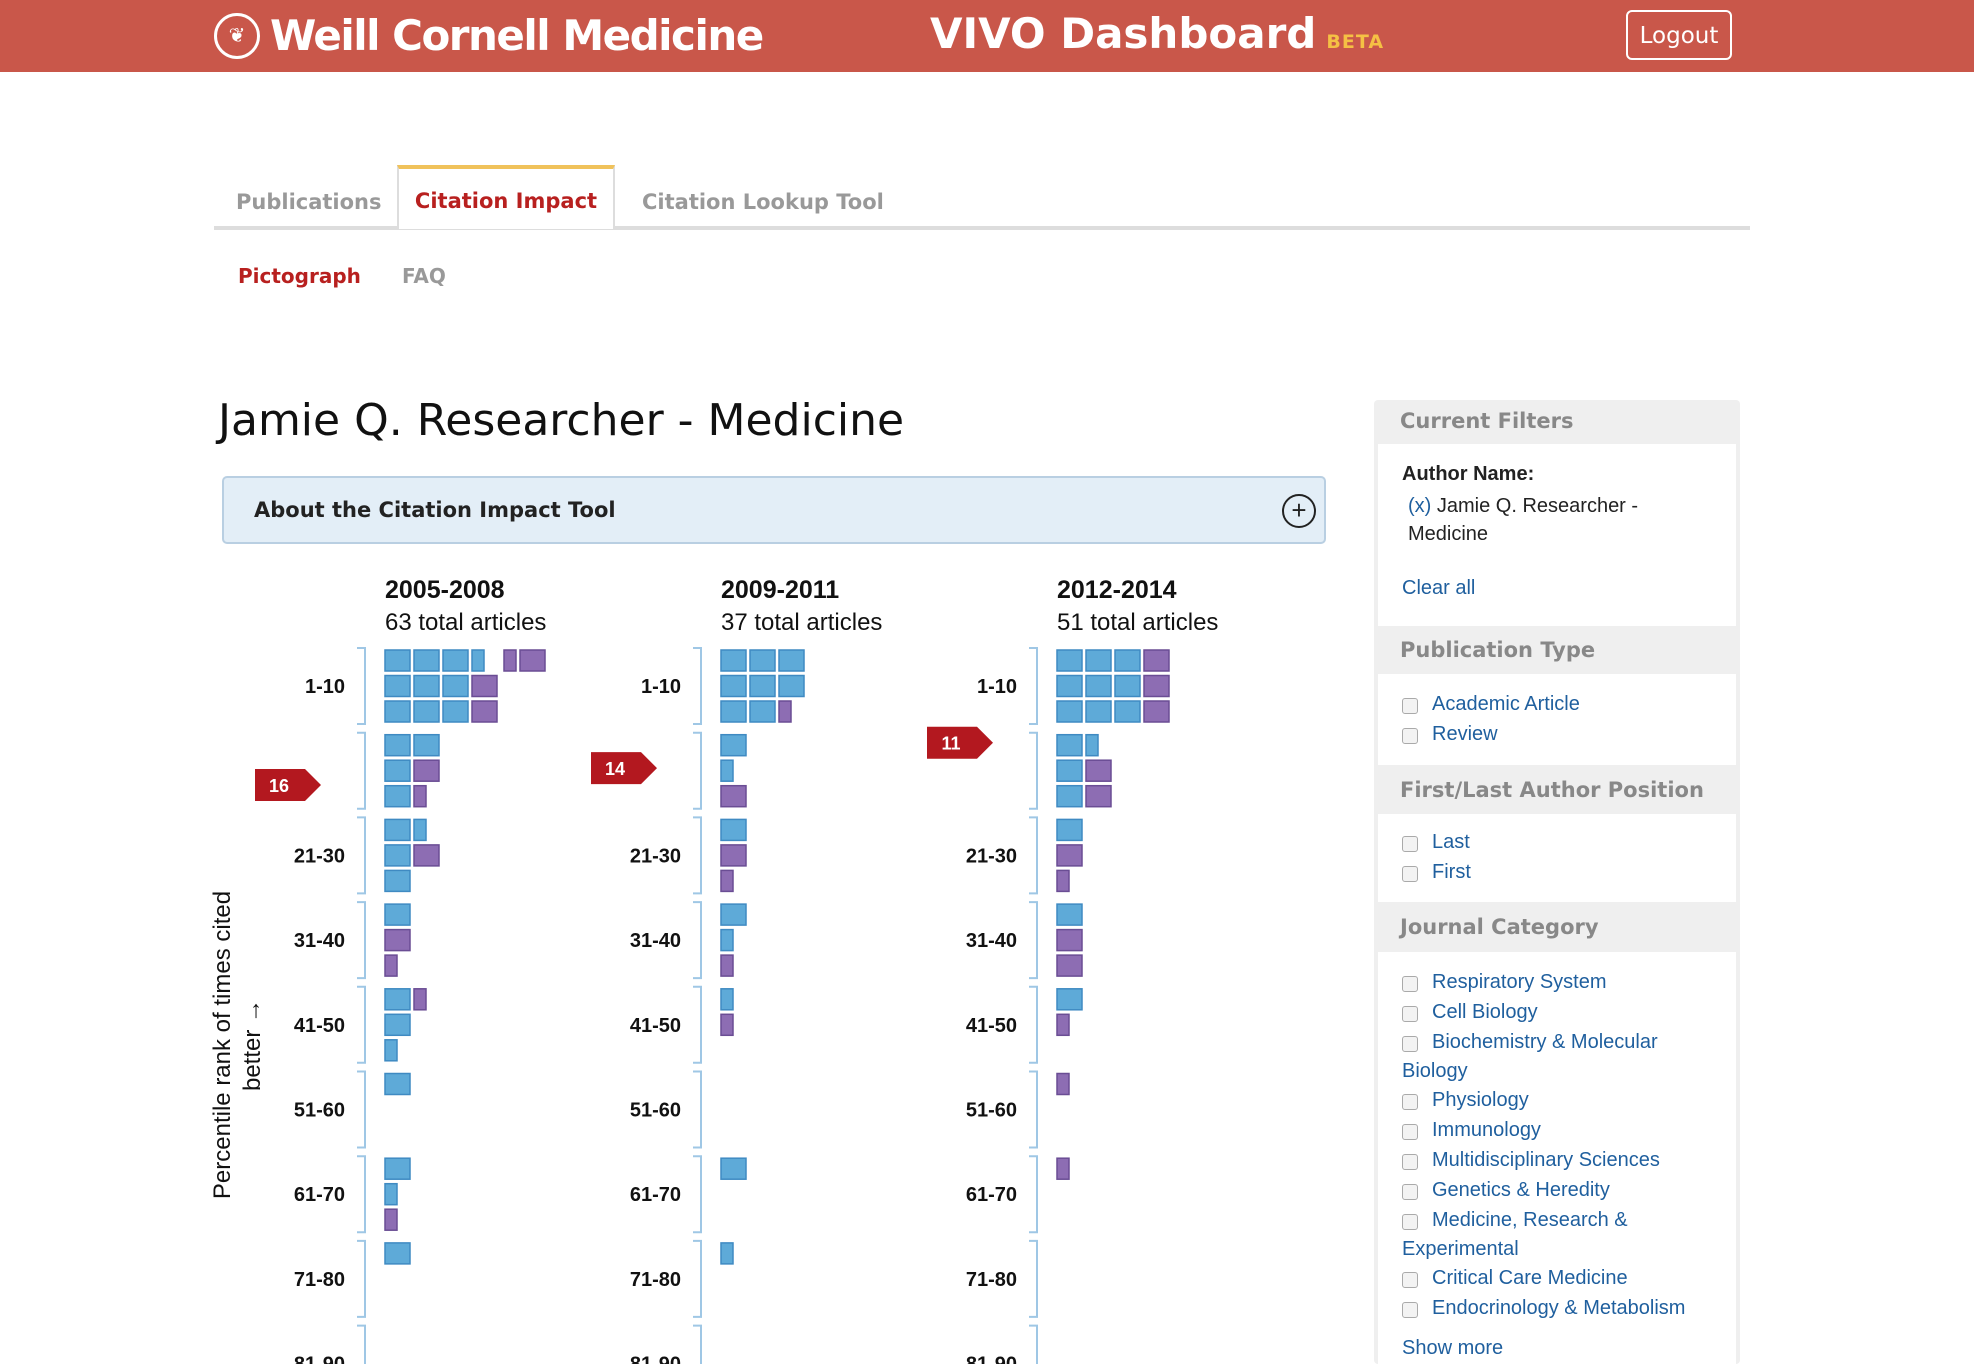 The image size is (1974, 1364). Describe the element at coordinates (1530, 1056) in the screenshot. I see `option-journal-category: Biochemistry & Molecular Biology` at that location.